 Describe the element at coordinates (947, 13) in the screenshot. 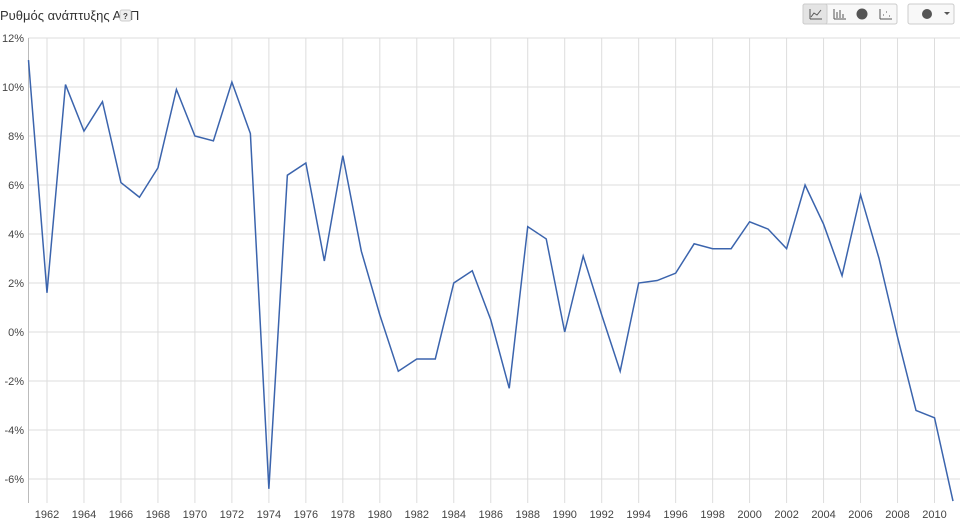

I see `dropdown-arrow` at that location.